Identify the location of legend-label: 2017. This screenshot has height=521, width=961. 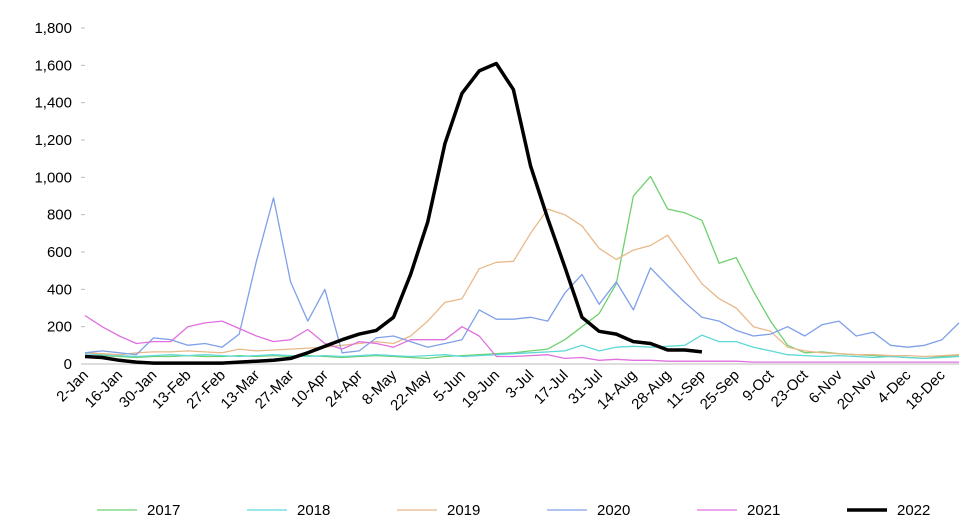
(163, 510).